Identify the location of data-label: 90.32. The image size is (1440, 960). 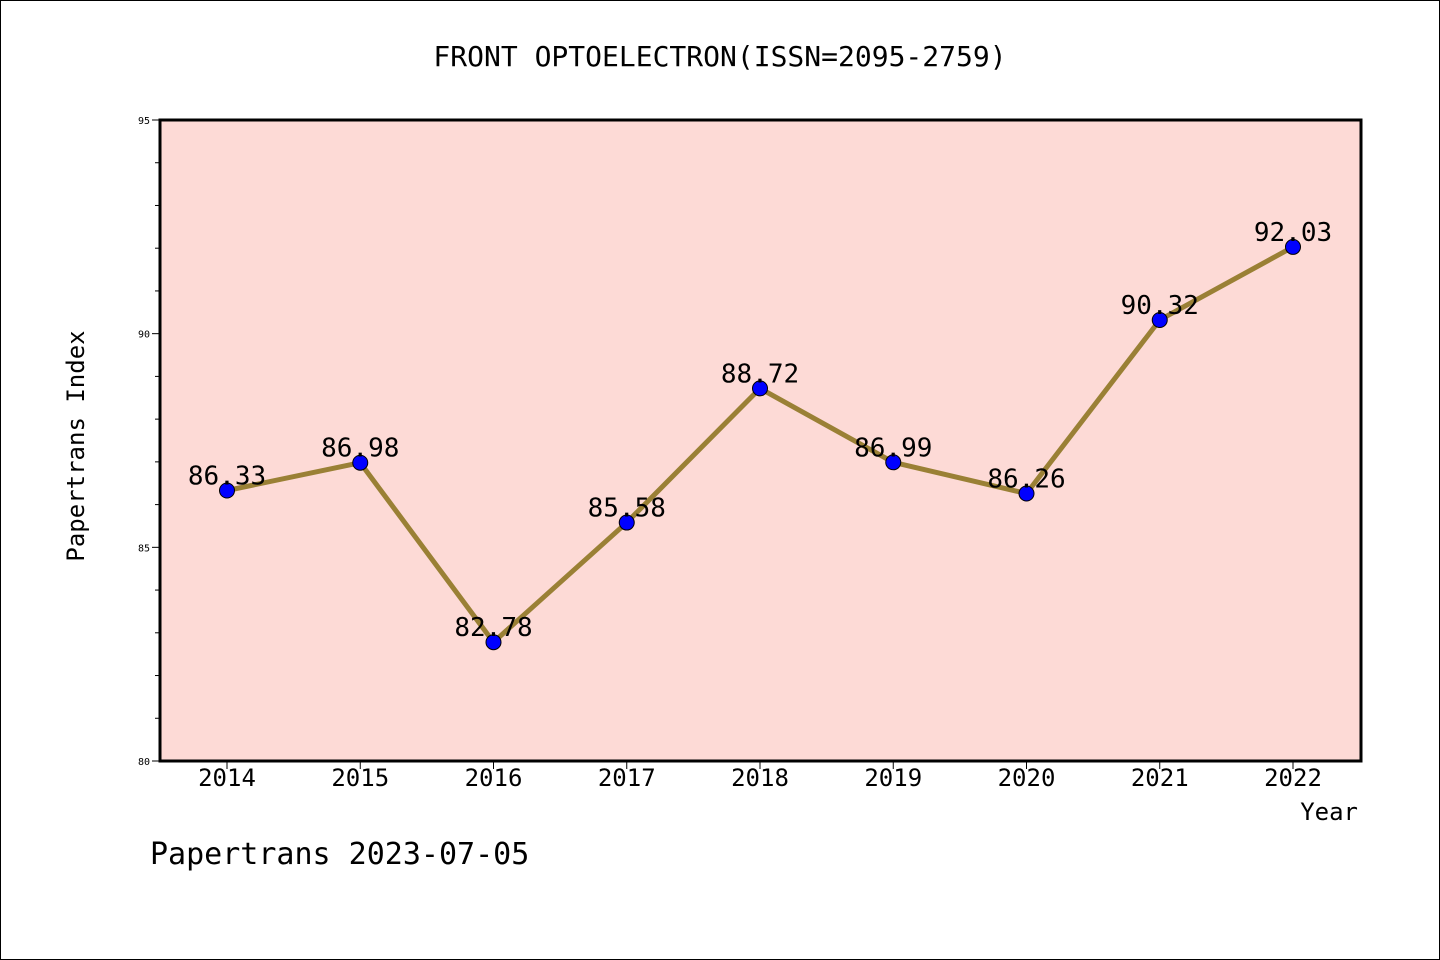
(1160, 306).